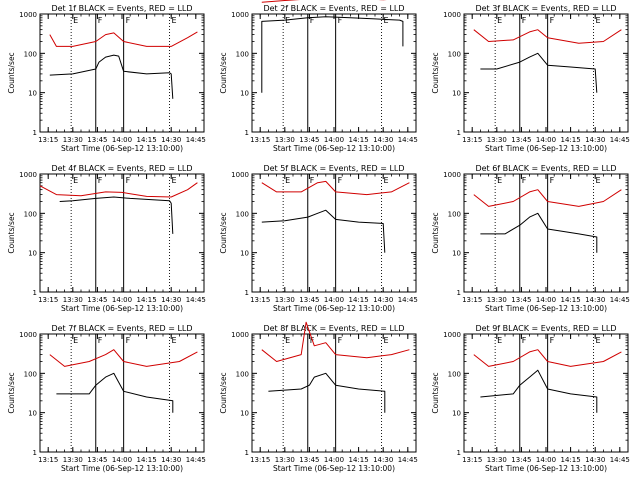 Image resolution: width=640 pixels, height=485 pixels. What do you see at coordinates (333, 328) in the screenshot?
I see `panel-title: Det 8f BLACK = Events, RED = LLD` at bounding box center [333, 328].